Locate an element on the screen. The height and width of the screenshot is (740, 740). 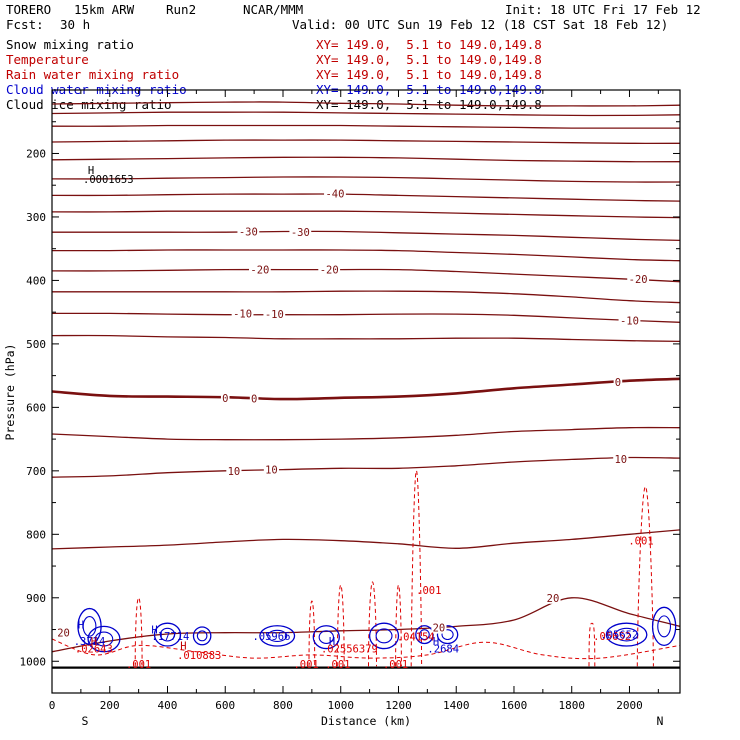
model-name: TORERO is located at coordinates (29, 9).